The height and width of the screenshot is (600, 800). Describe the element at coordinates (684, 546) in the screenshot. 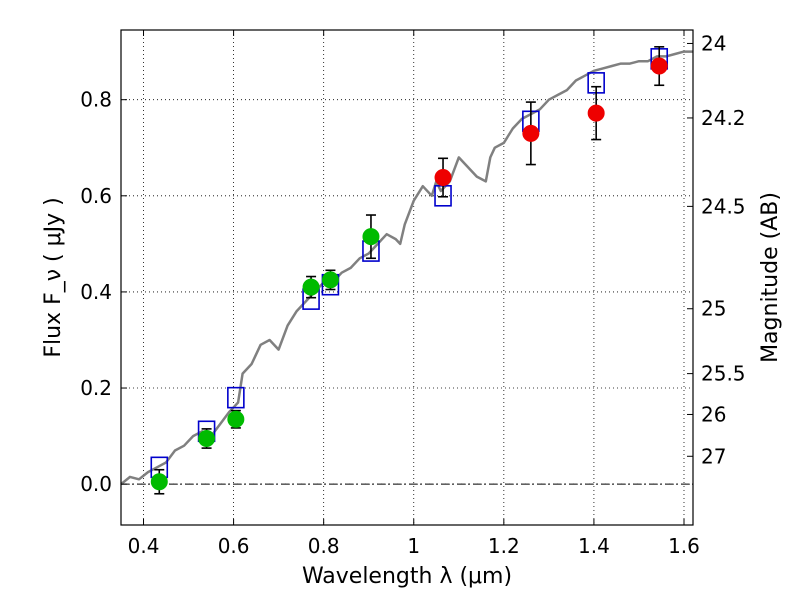

I see `x-tick-label: 1.6` at that location.